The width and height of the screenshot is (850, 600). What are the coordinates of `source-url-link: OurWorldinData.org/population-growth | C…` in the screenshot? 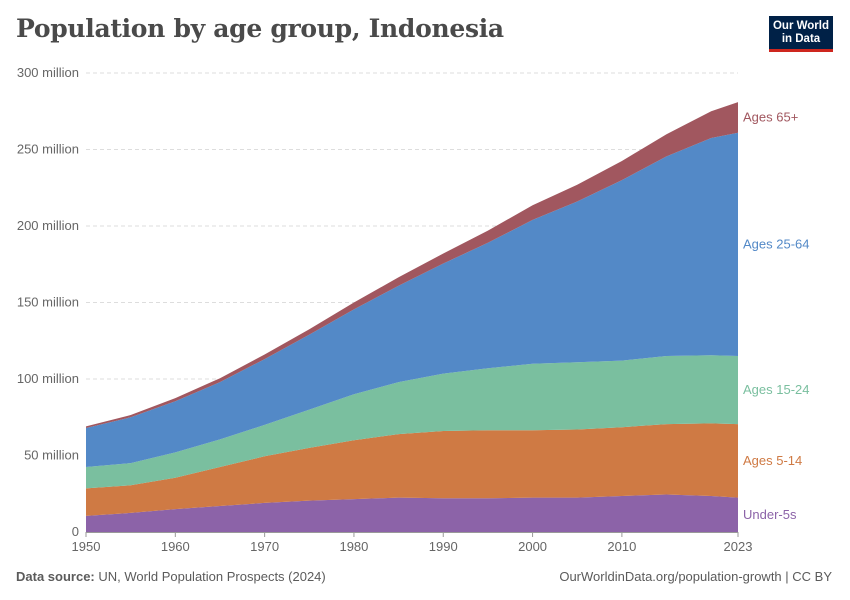 It's located at (695, 576).